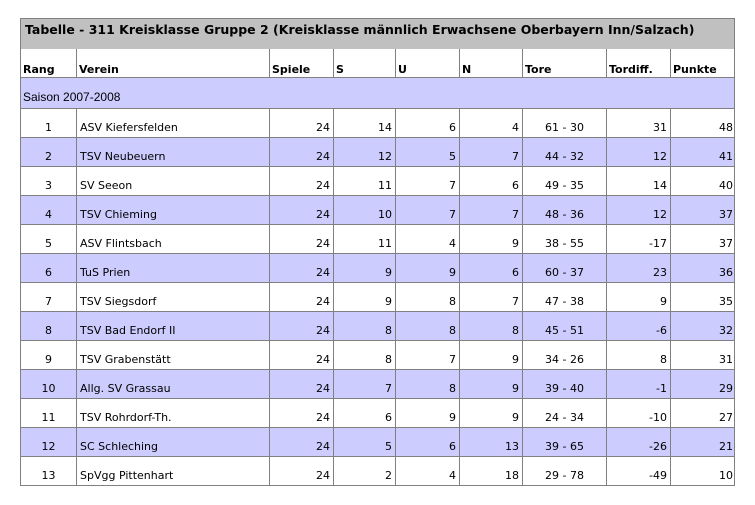 The width and height of the screenshot is (755, 505). Describe the element at coordinates (48, 127) in the screenshot. I see `cell-rang: 1` at that location.